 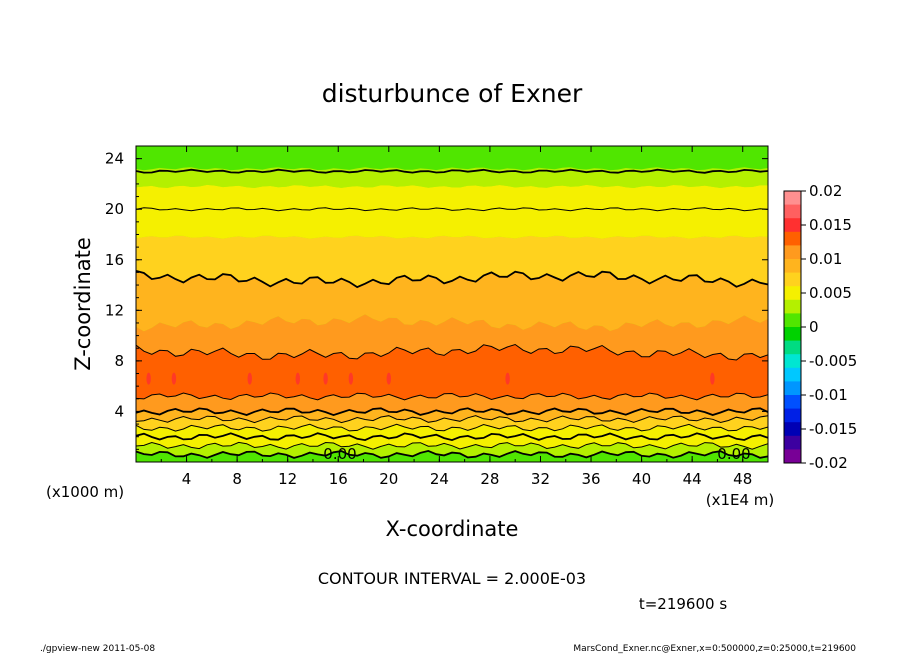 I want to click on x-tick-label-3: 16, so click(x=338, y=479).